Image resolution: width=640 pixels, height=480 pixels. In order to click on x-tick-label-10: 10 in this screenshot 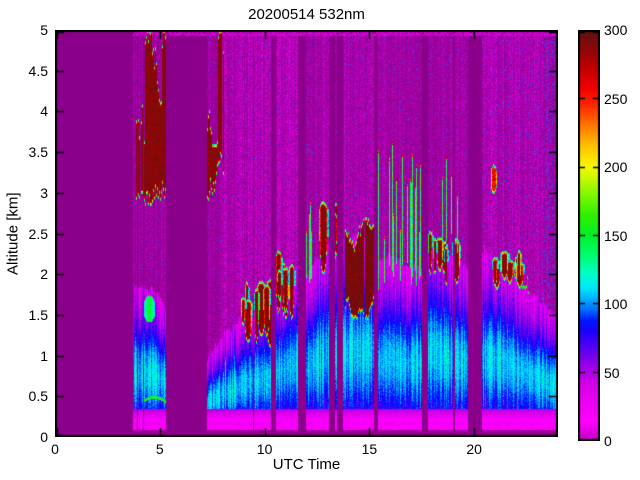, I will do `click(264, 449)`.